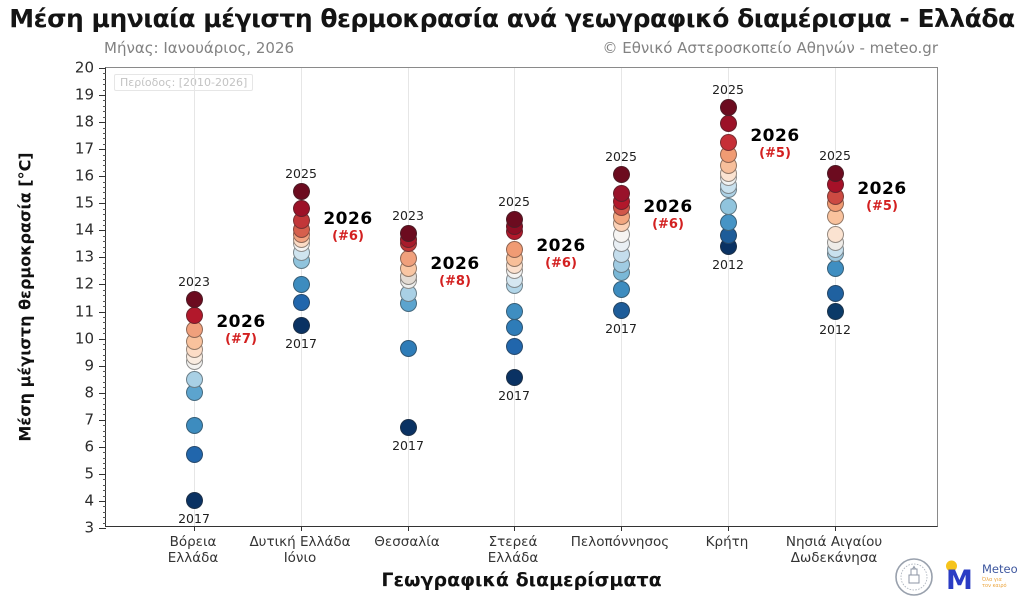  I want to click on y-tick-label: 11, so click(84, 310).